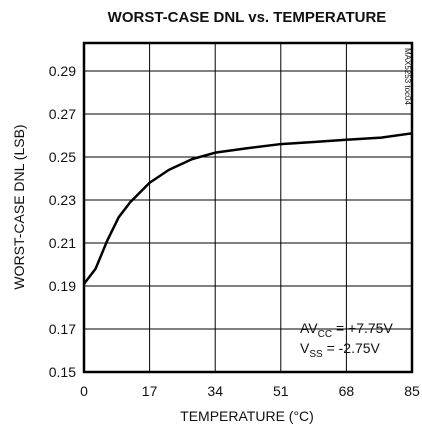  Describe the element at coordinates (62, 372) in the screenshot. I see `y-tick-label: 0.15` at that location.